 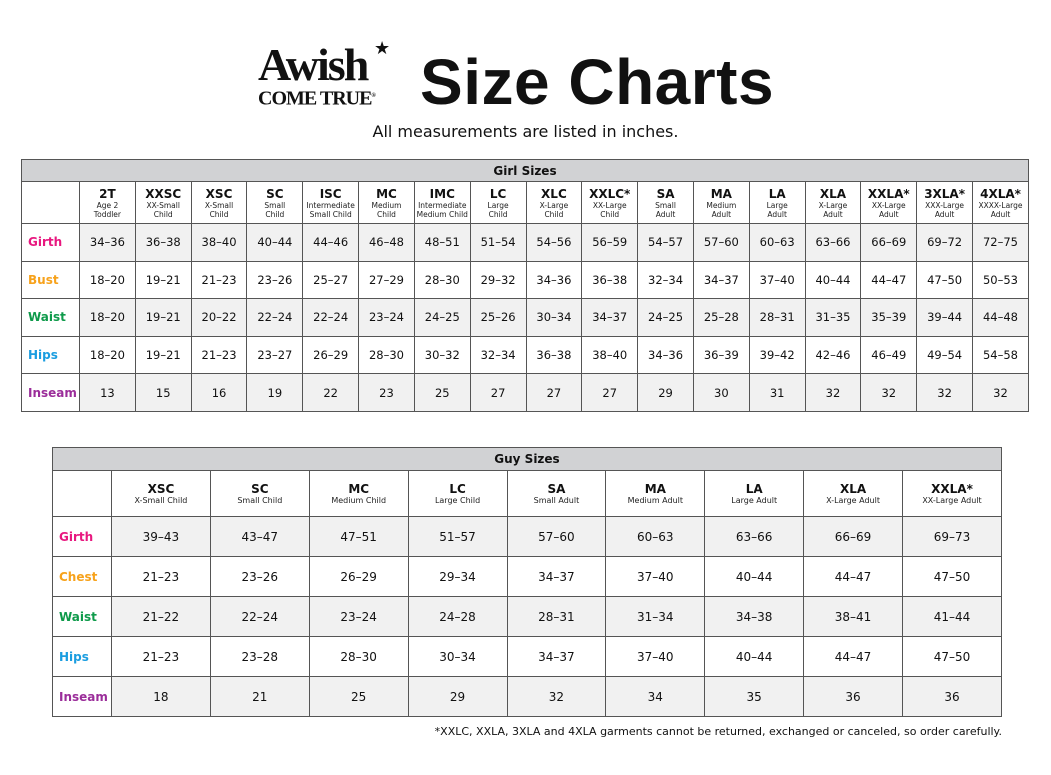 I want to click on measurement-value: 48–51, so click(x=442, y=242).